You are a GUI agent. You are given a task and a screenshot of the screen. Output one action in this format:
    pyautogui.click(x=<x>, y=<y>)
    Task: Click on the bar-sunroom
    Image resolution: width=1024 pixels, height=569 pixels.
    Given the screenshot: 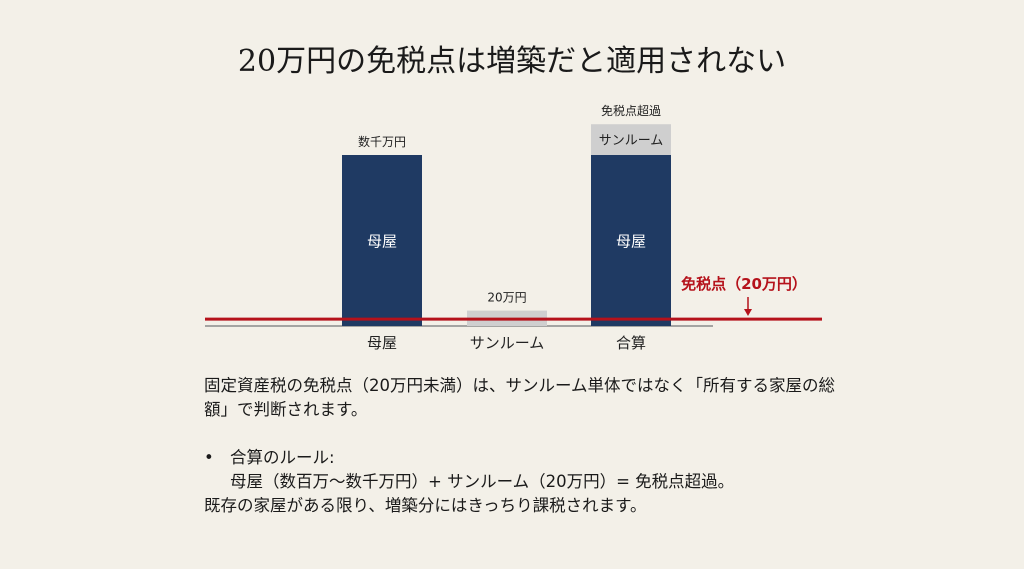 What is the action you would take?
    pyautogui.click(x=631, y=139)
    